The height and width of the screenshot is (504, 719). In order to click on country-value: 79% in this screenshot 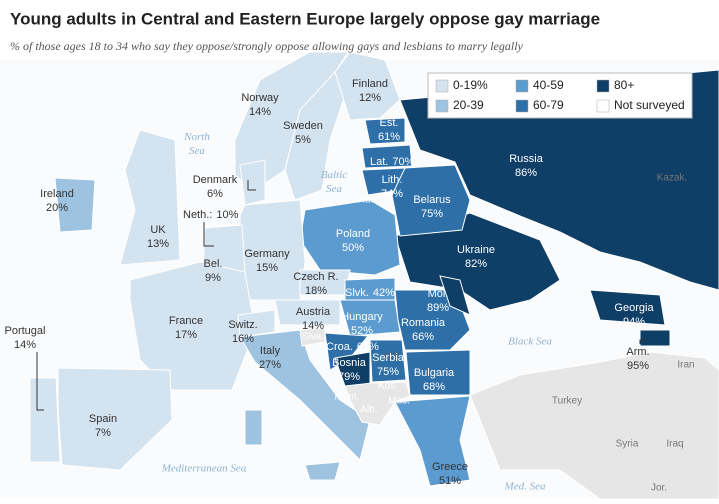, I will do `click(349, 377)`.